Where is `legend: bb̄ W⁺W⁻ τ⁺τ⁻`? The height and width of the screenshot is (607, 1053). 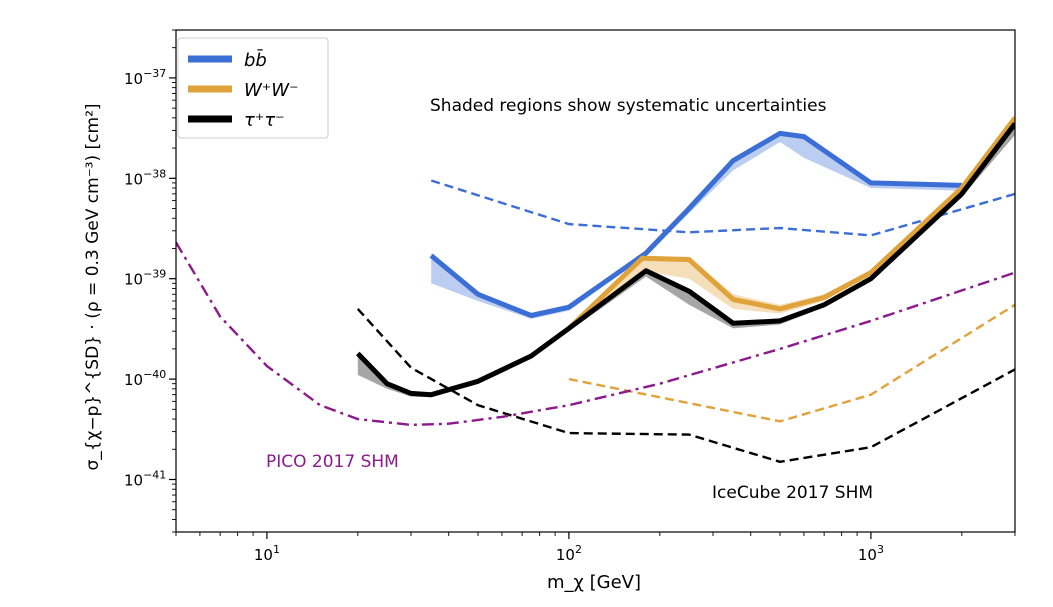
legend: bb̄ W⁺W⁻ τ⁺τ⁻ is located at coordinates (253, 88).